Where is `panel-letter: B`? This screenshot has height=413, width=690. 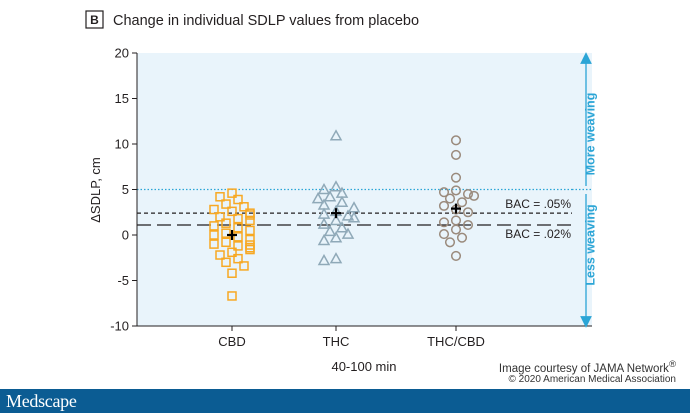
panel-letter: B is located at coordinates (94, 20).